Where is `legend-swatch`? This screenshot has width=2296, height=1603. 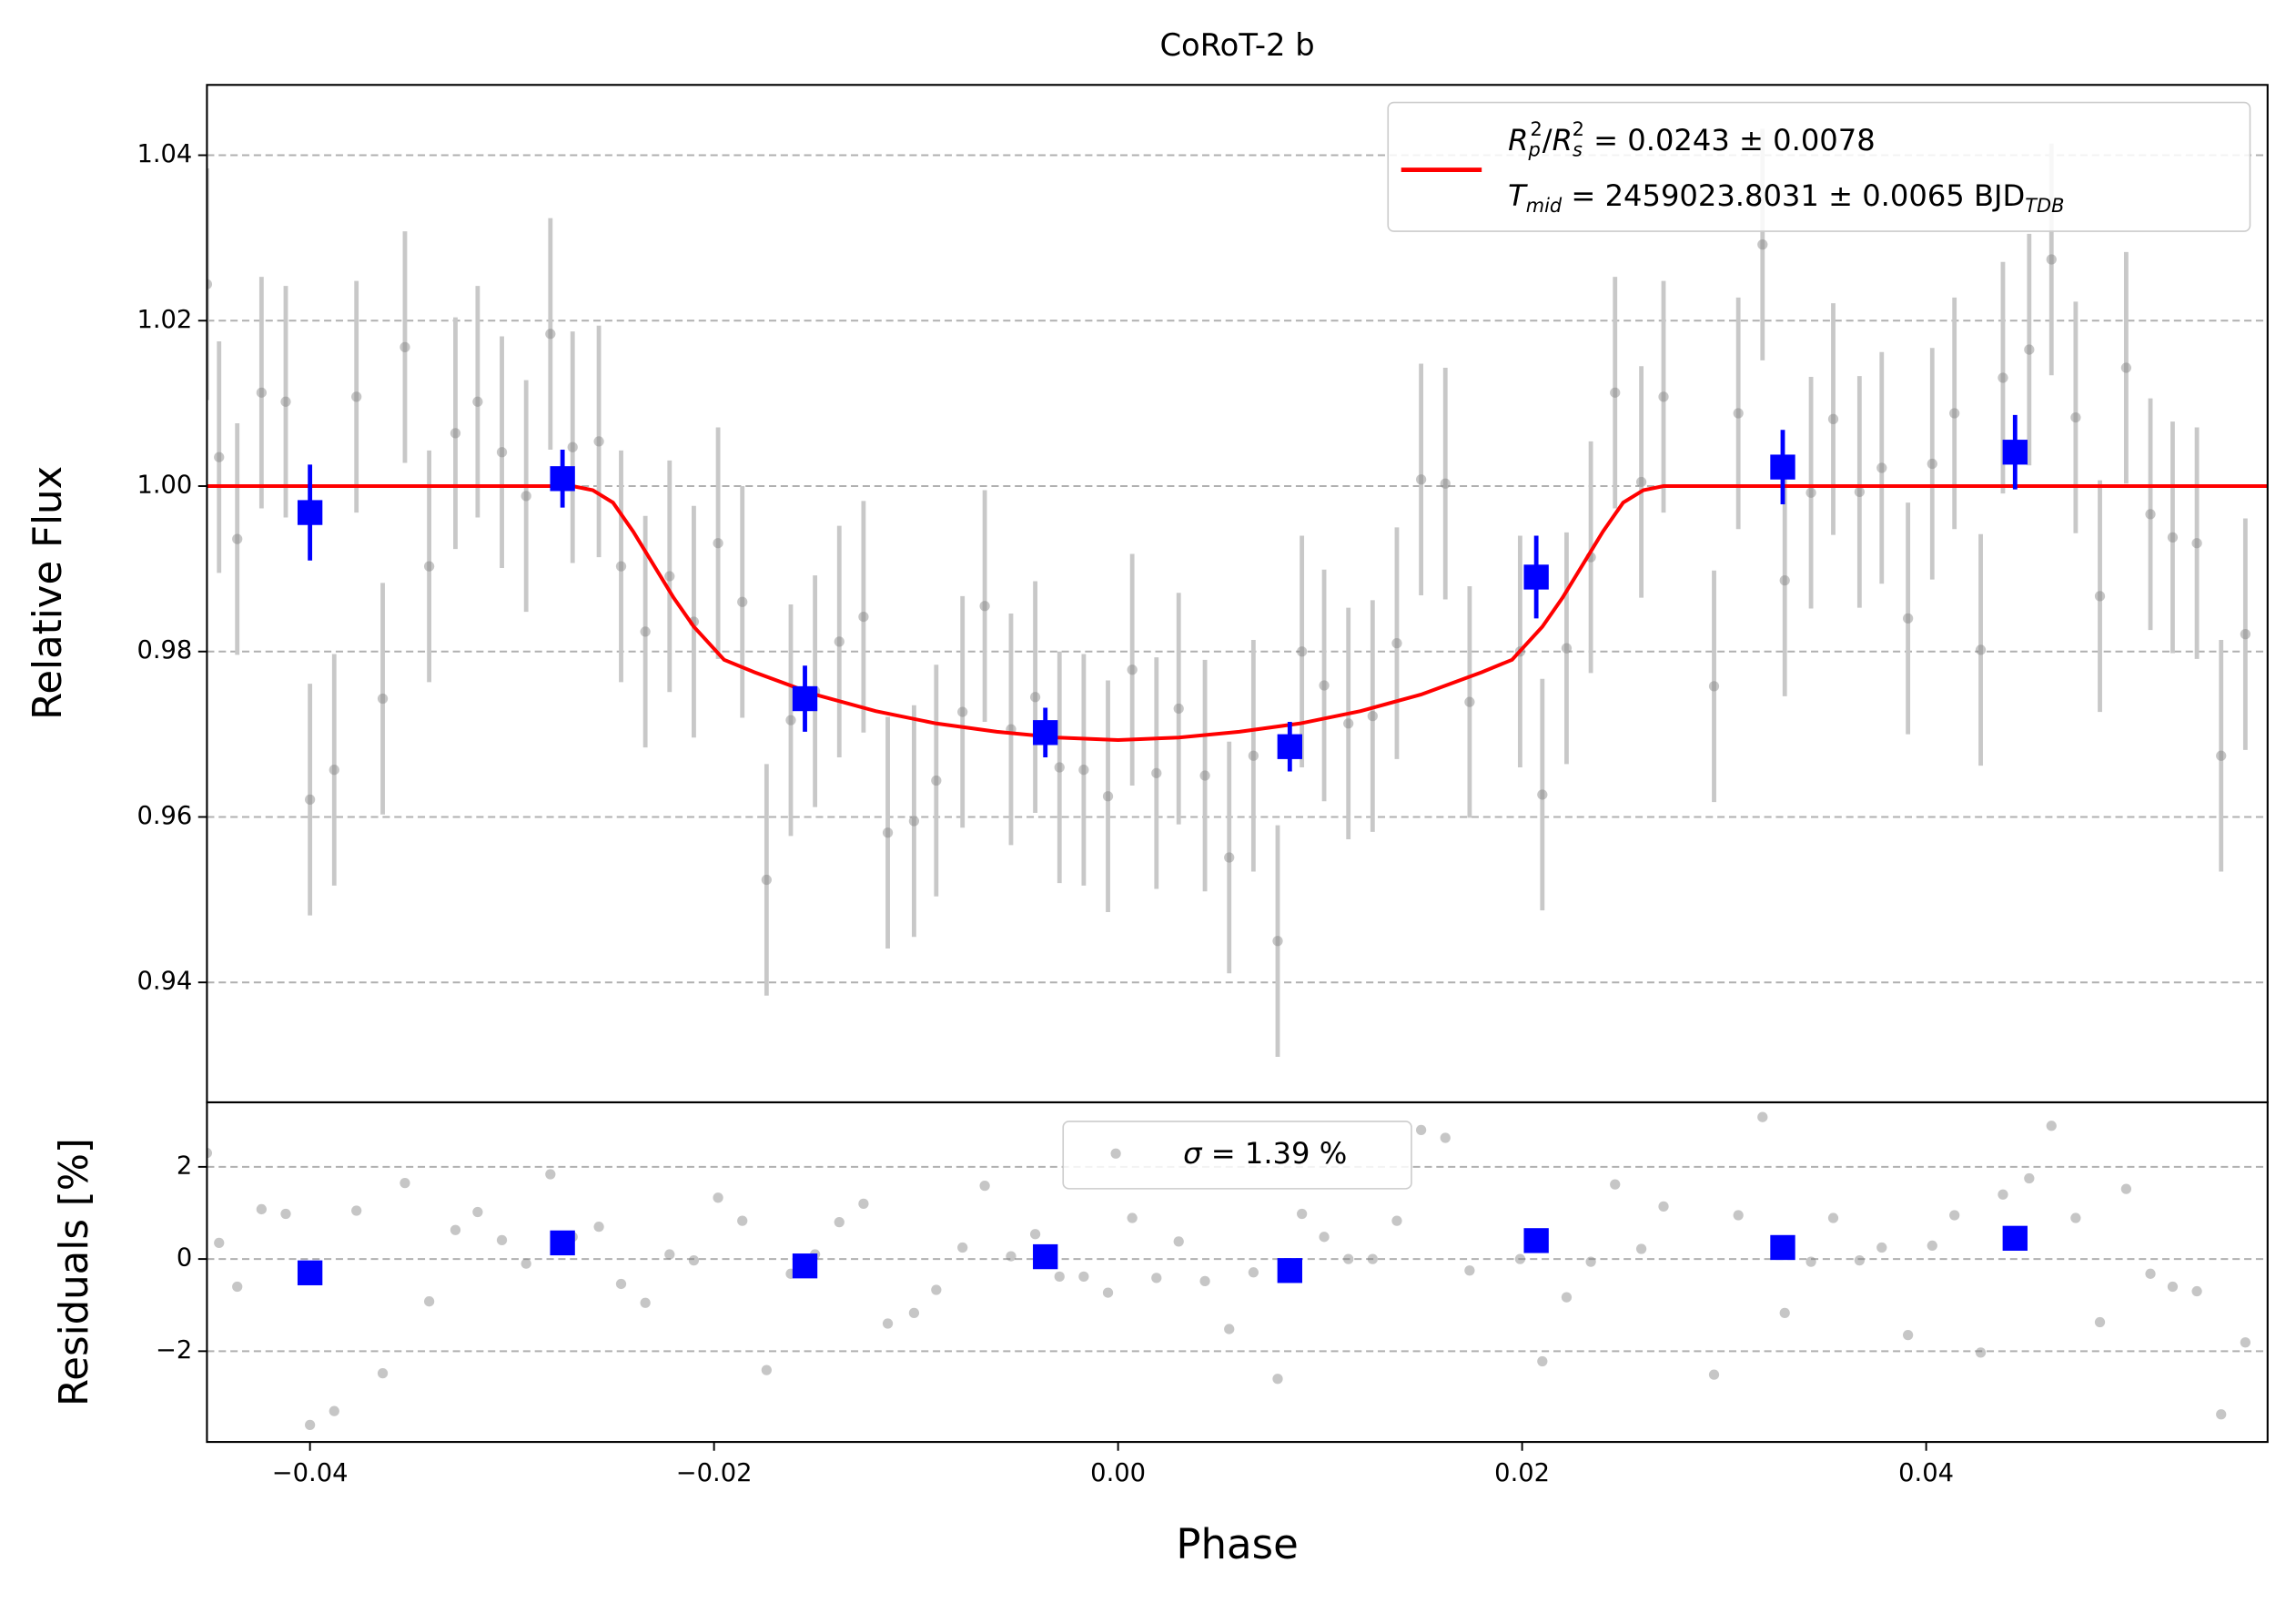
legend-swatch is located at coordinates (1116, 1153).